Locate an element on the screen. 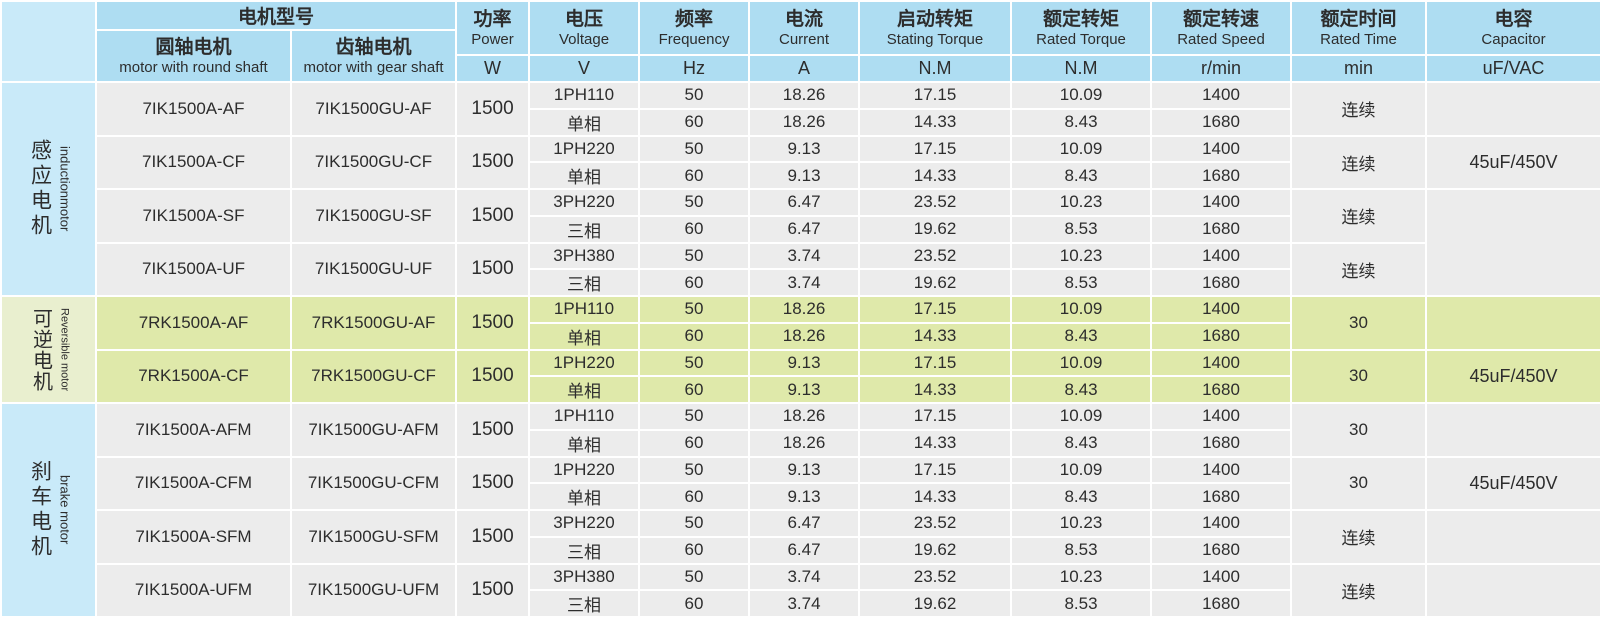 This screenshot has height=618, width=1600. header-current-en: Current is located at coordinates (804, 40).